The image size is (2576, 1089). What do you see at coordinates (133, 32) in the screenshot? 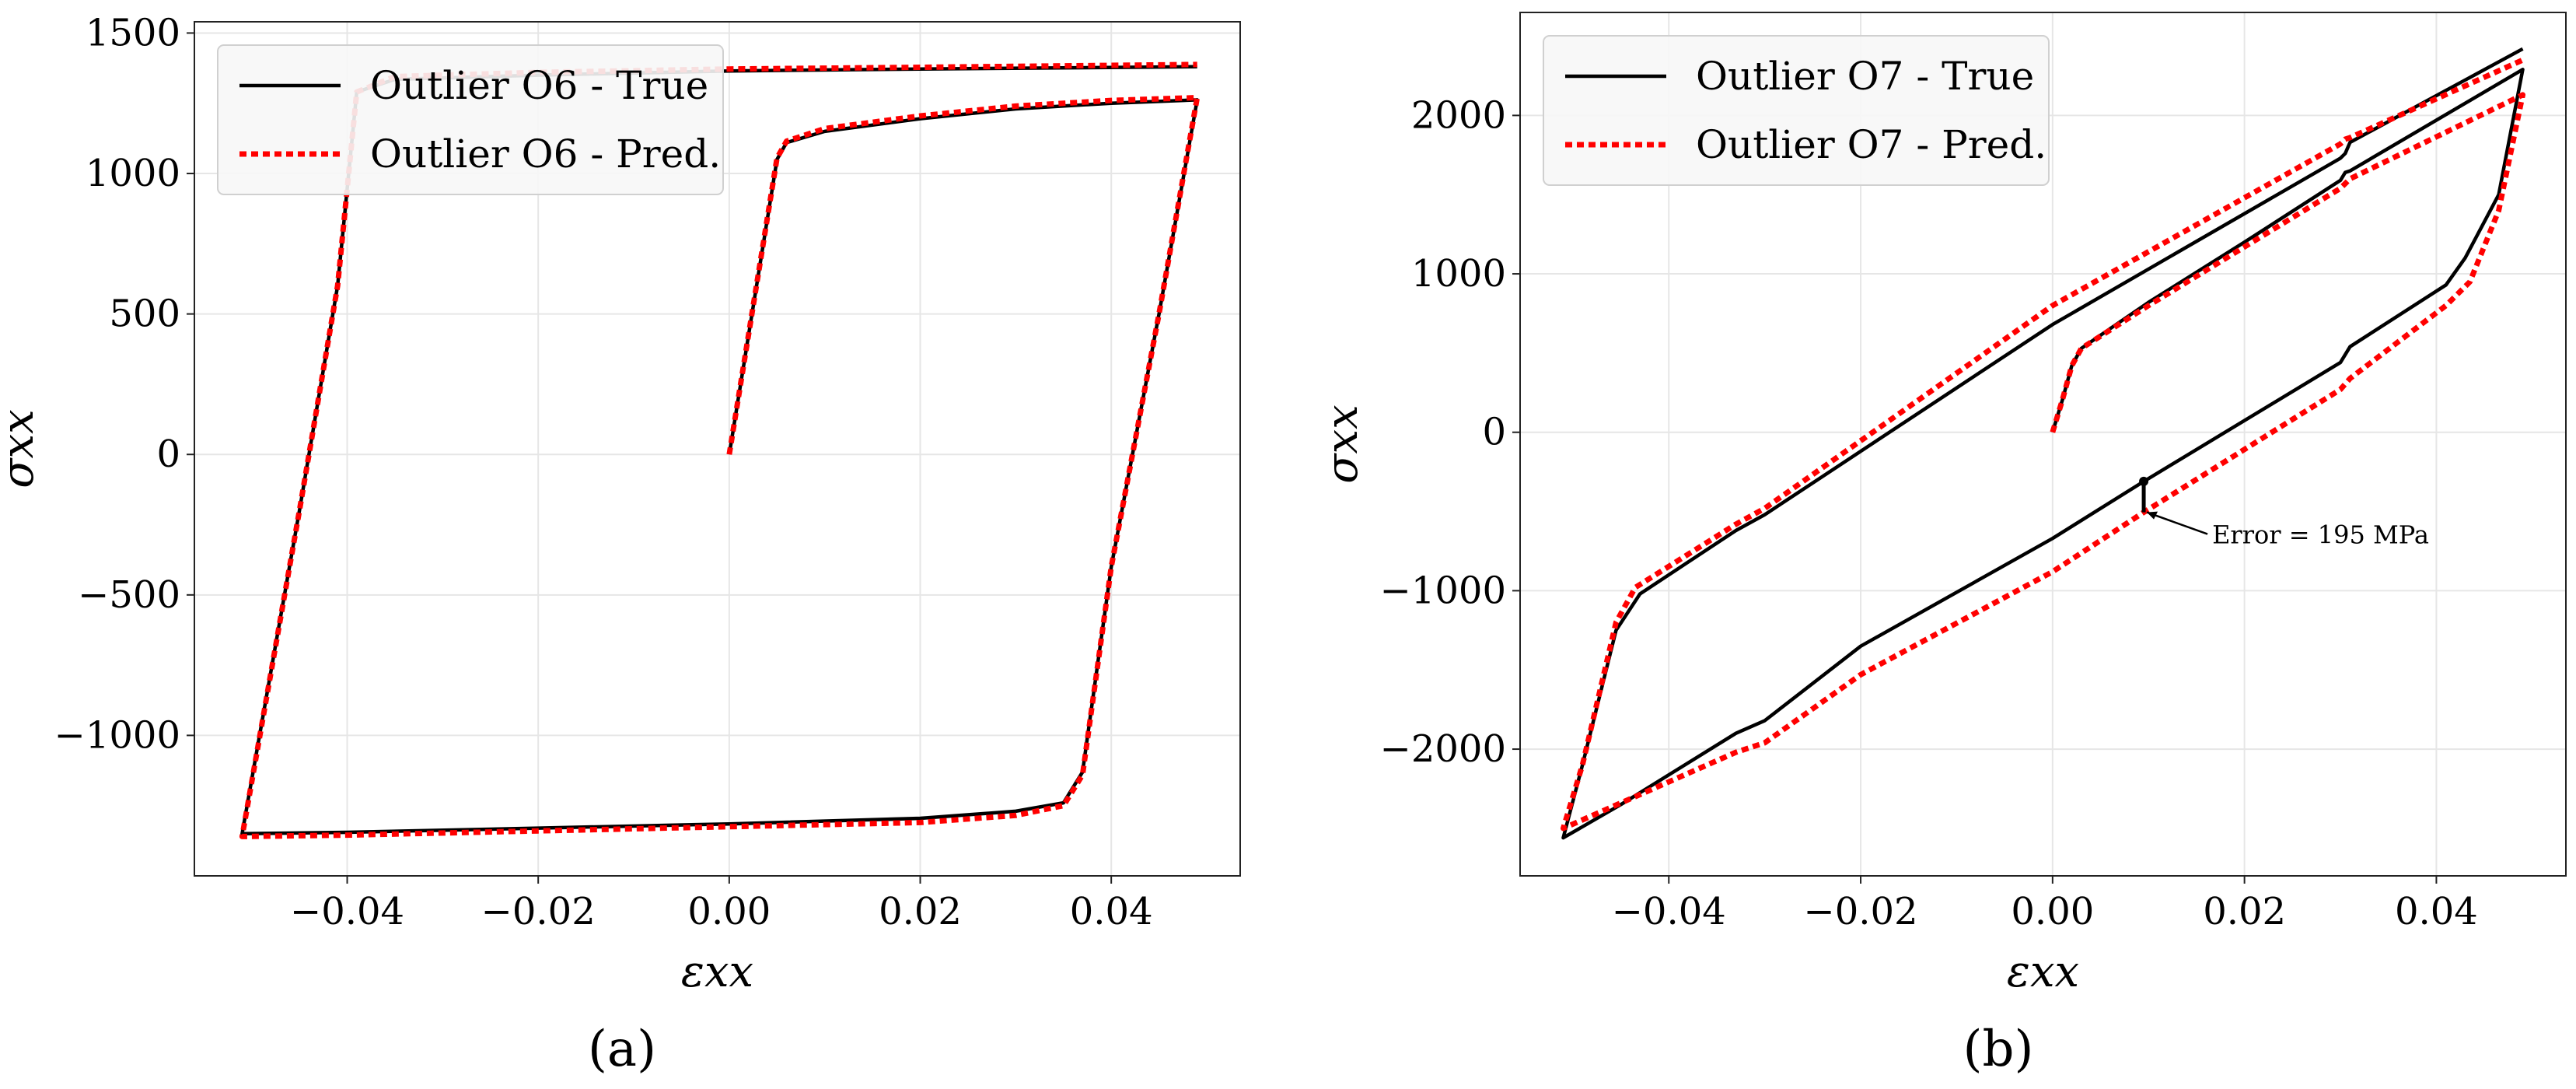
I see `y-tick-label: 1500` at bounding box center [133, 32].